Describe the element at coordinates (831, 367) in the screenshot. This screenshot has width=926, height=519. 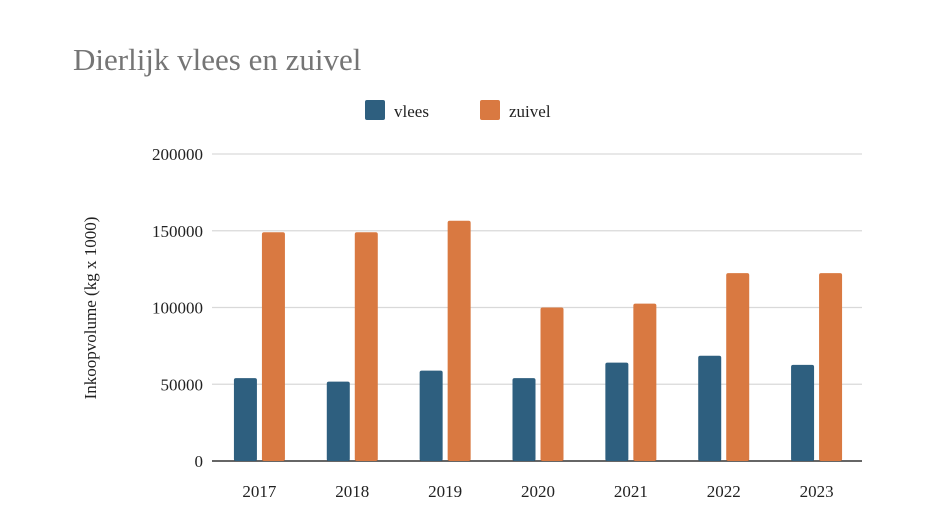
I see `bar-zuivel-2023` at that location.